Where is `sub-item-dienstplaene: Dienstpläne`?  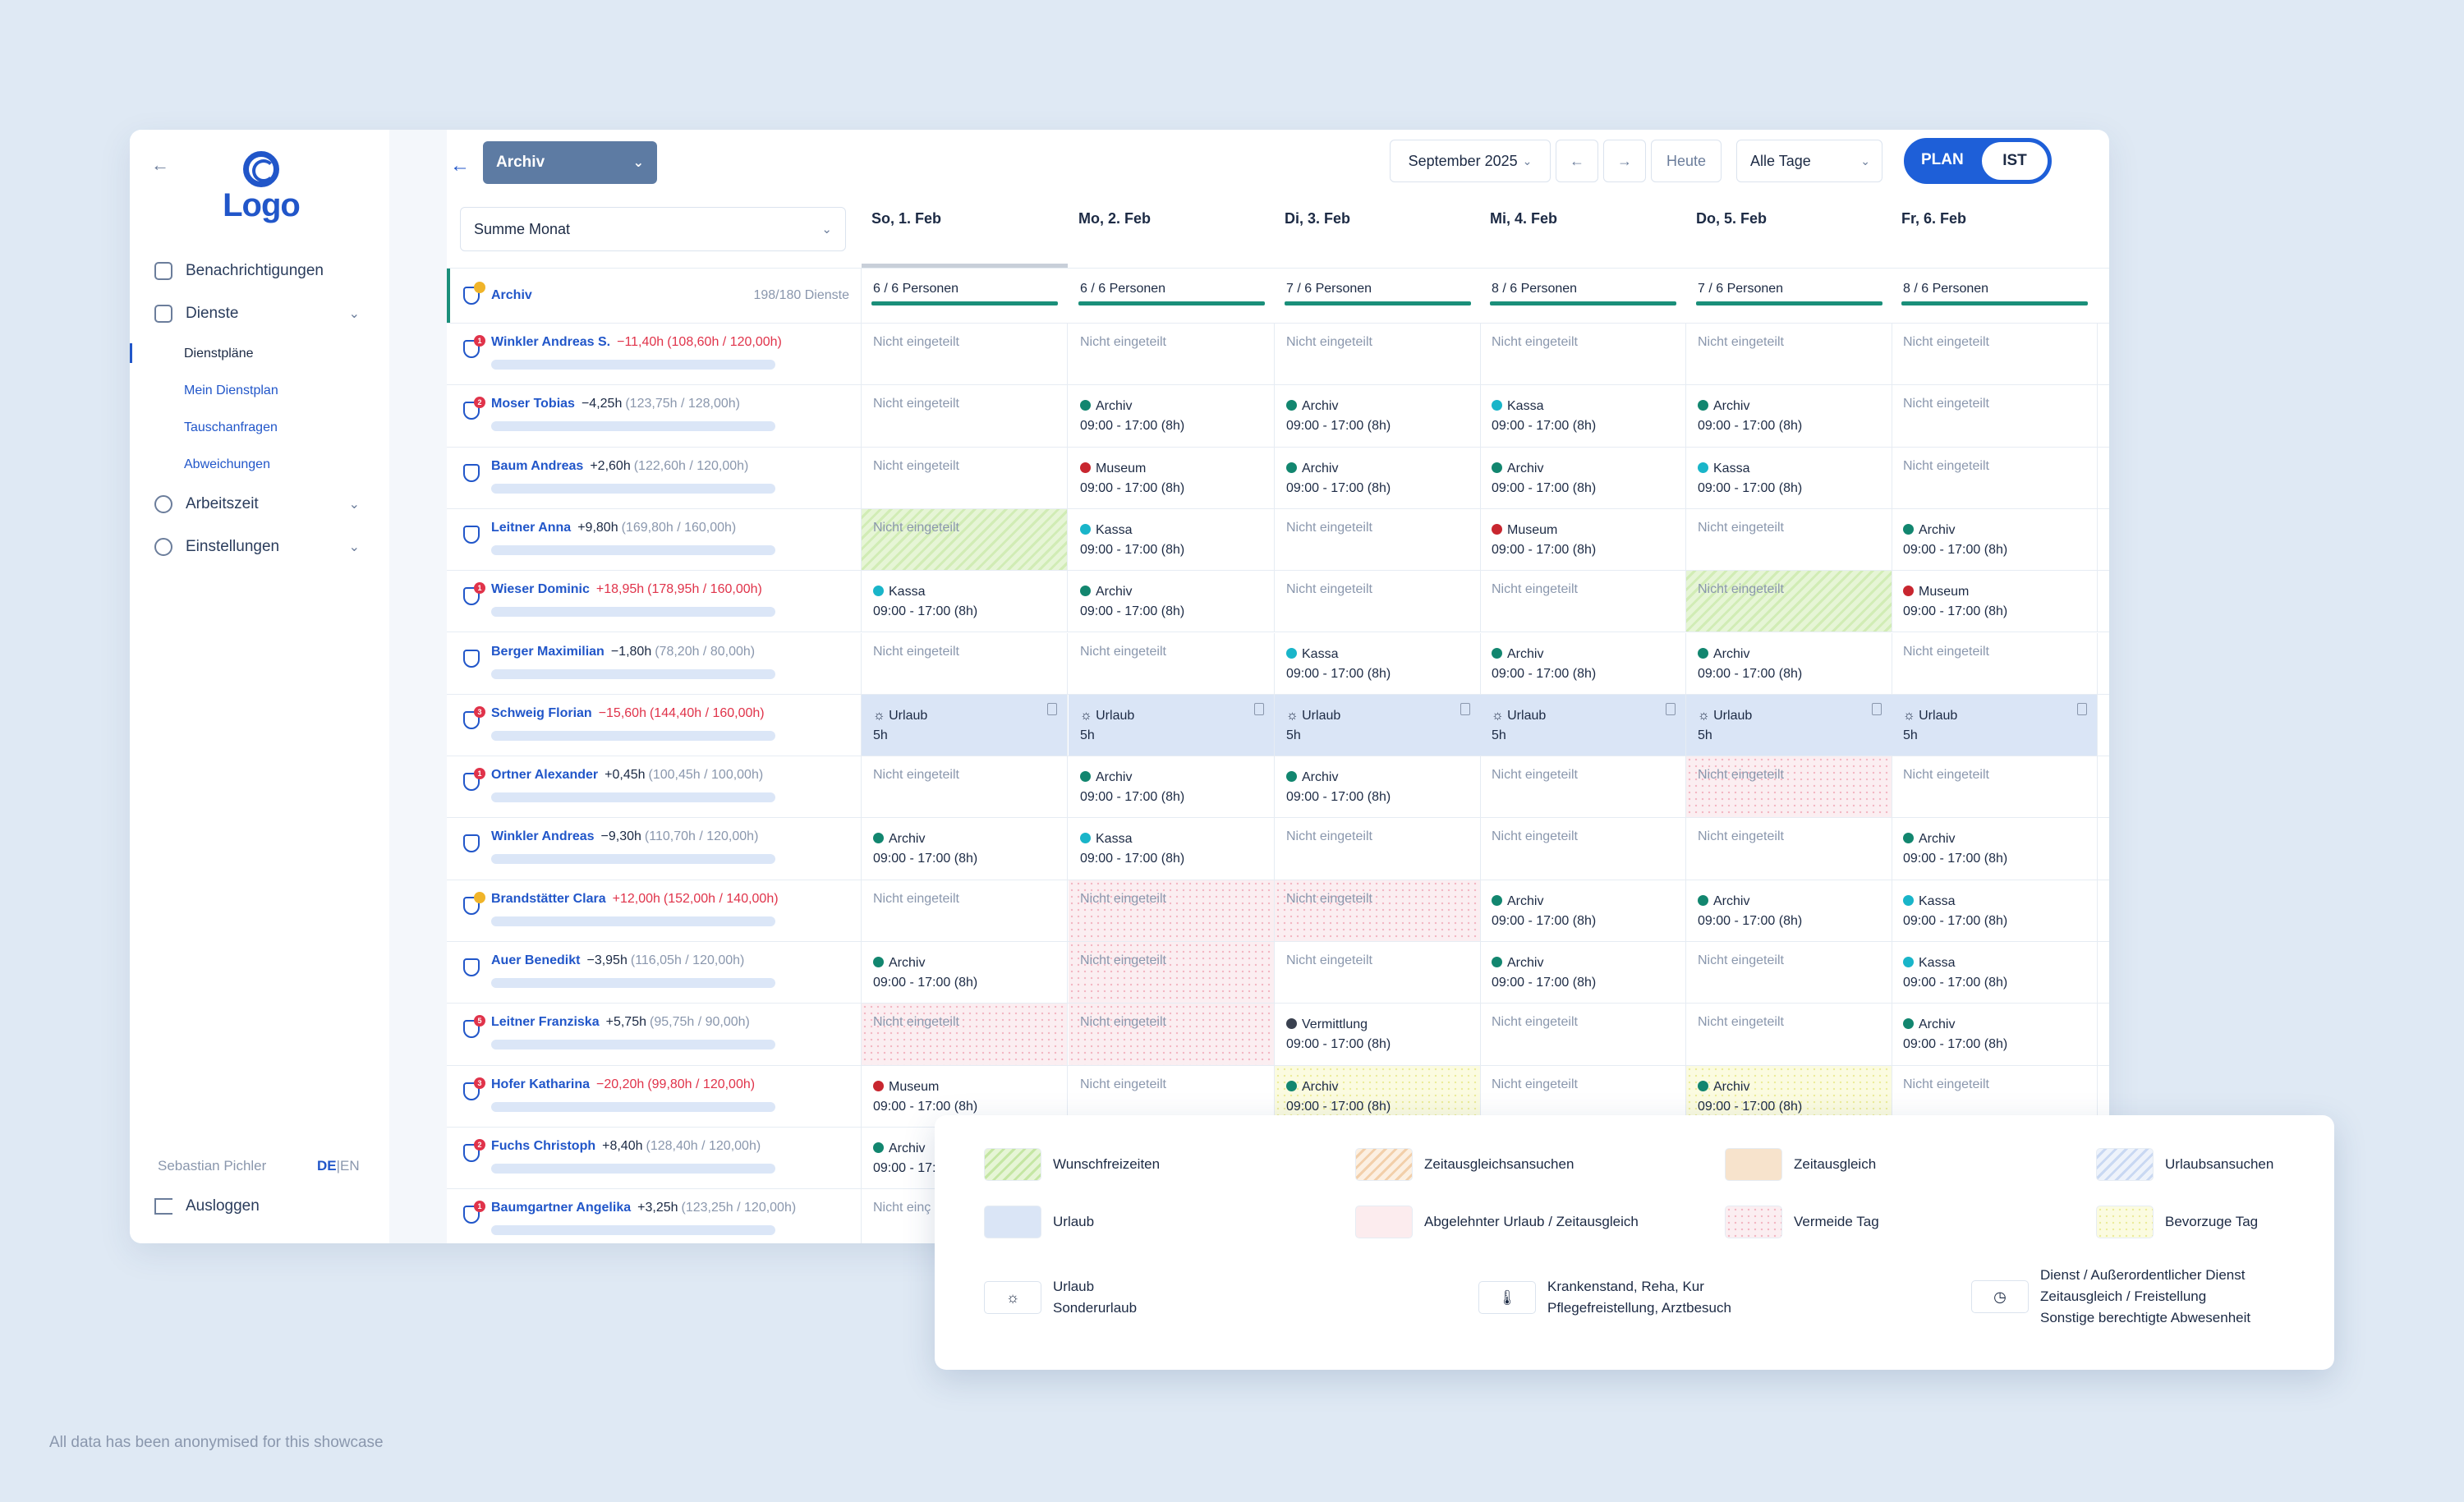 sub-item-dienstplaene: Dienstpläne is located at coordinates (259, 353).